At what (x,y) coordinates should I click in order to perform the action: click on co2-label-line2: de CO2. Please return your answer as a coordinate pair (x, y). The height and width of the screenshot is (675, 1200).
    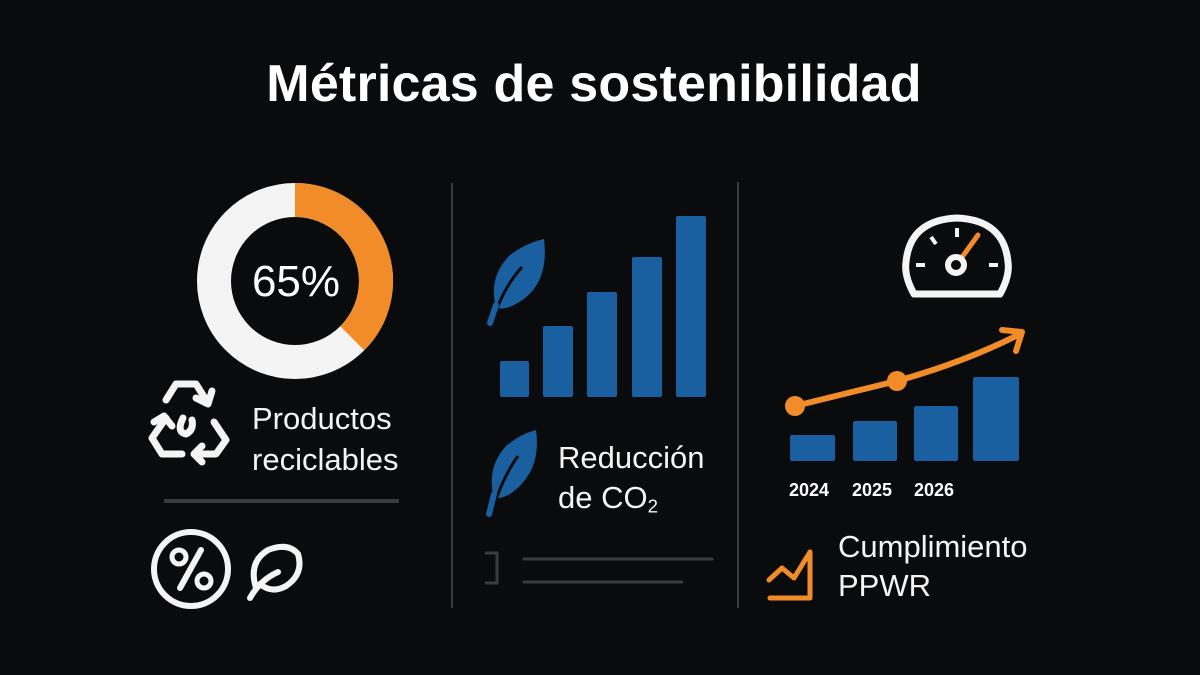
    Looking at the image, I should click on (608, 502).